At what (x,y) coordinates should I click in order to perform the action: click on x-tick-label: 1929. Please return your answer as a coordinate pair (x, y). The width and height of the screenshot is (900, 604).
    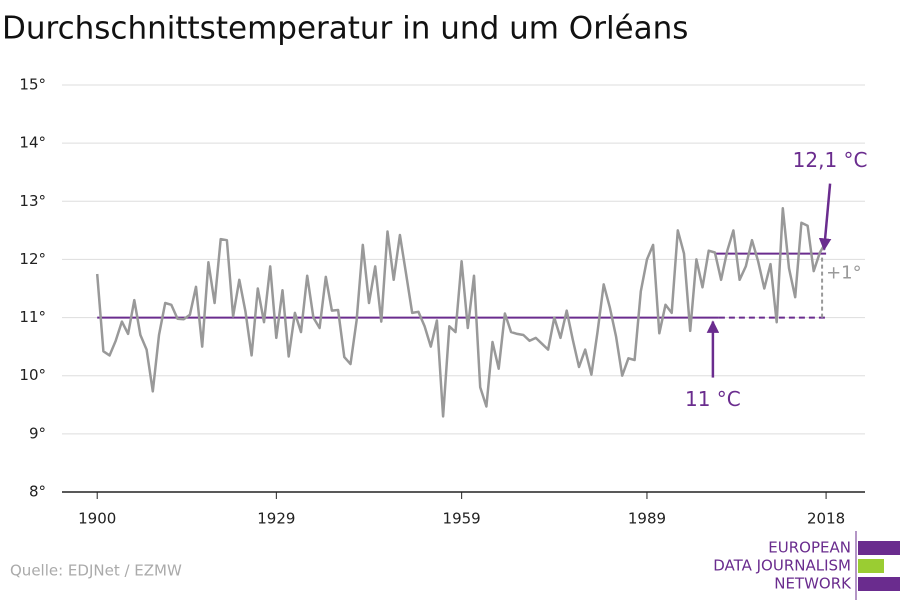
    Looking at the image, I should click on (276, 519).